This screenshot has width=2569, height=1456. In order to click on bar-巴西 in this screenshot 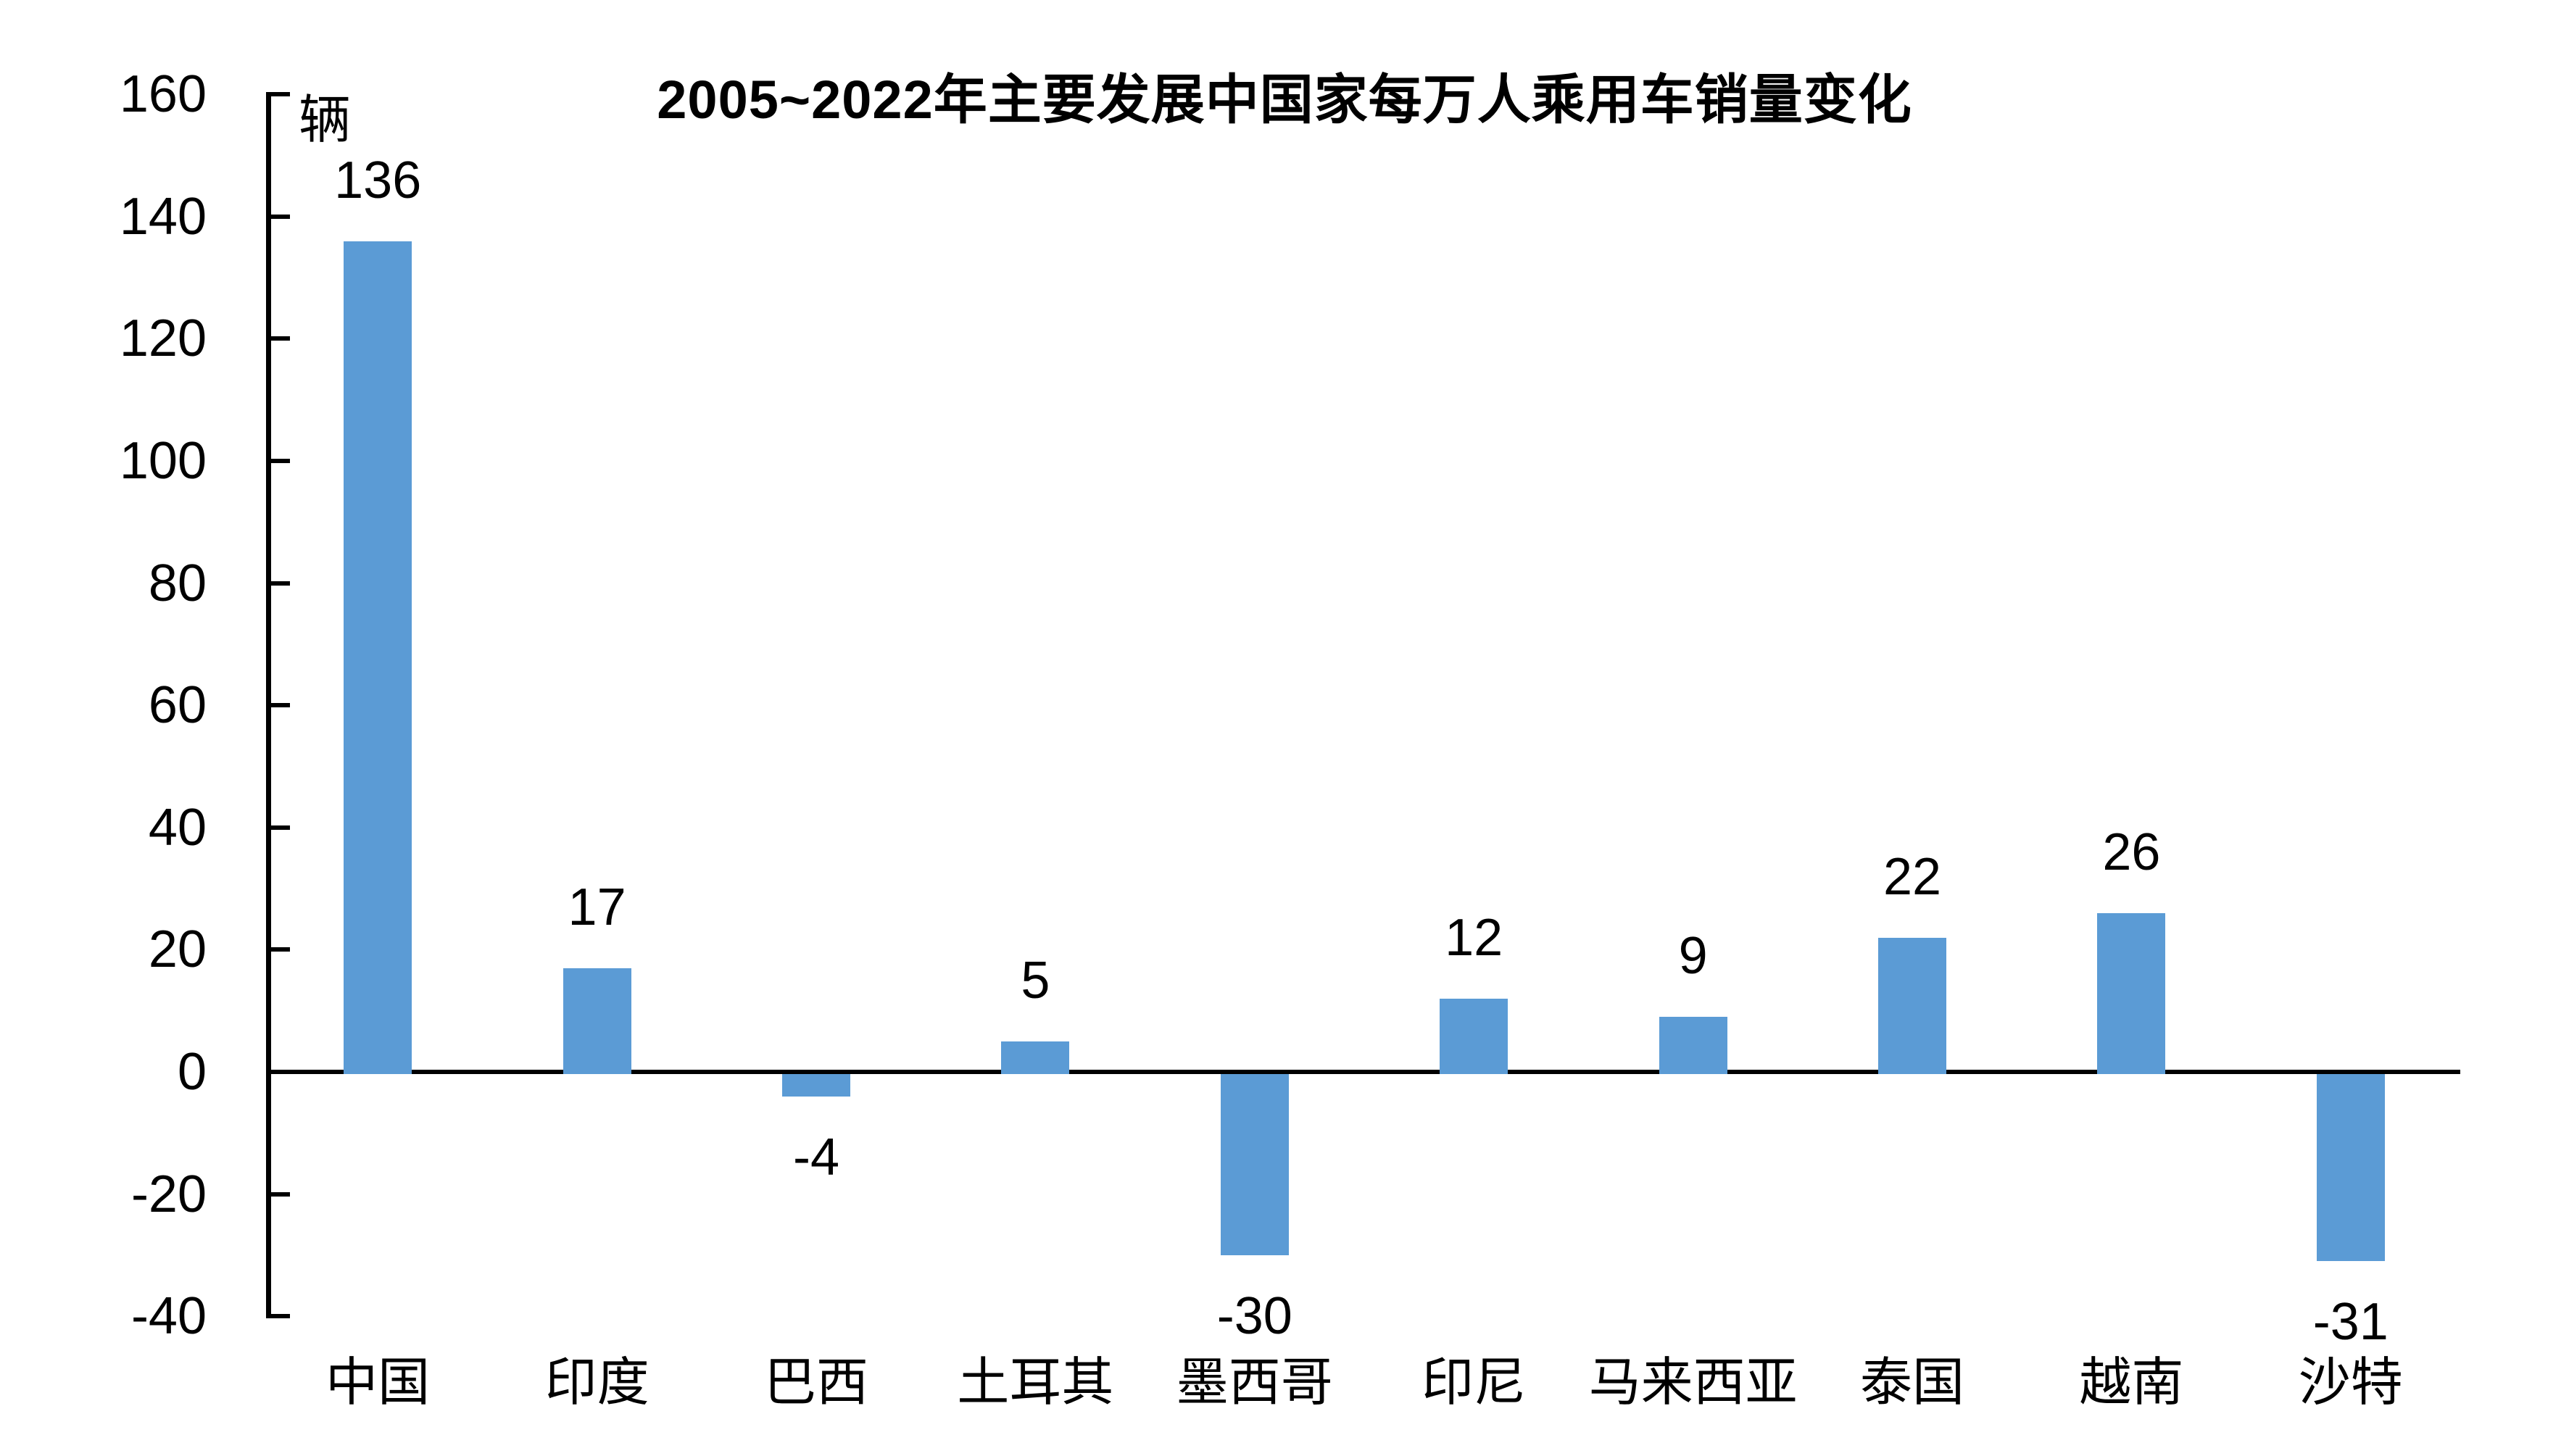, I will do `click(816, 1085)`.